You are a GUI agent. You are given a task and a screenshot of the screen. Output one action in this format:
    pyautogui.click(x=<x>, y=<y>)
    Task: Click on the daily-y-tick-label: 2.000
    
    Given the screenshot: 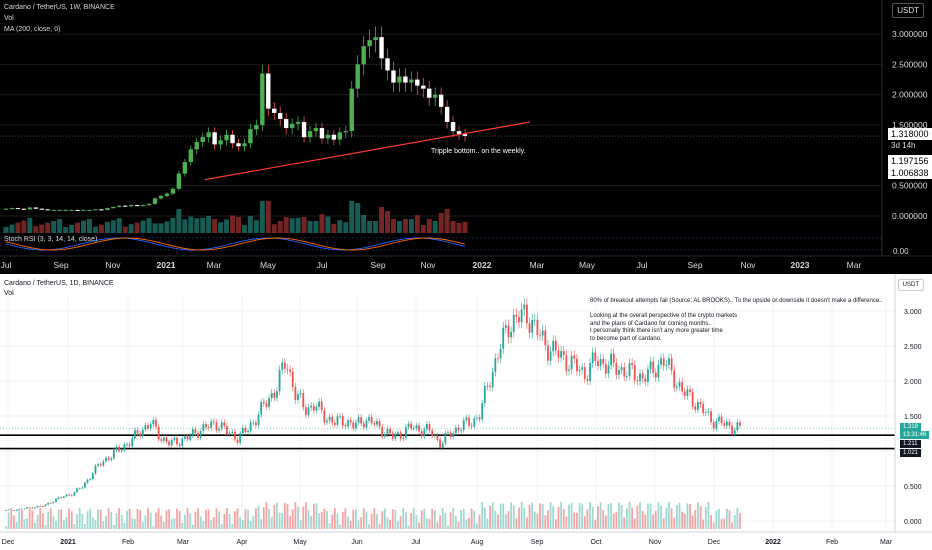 What is the action you would take?
    pyautogui.click(x=913, y=382)
    